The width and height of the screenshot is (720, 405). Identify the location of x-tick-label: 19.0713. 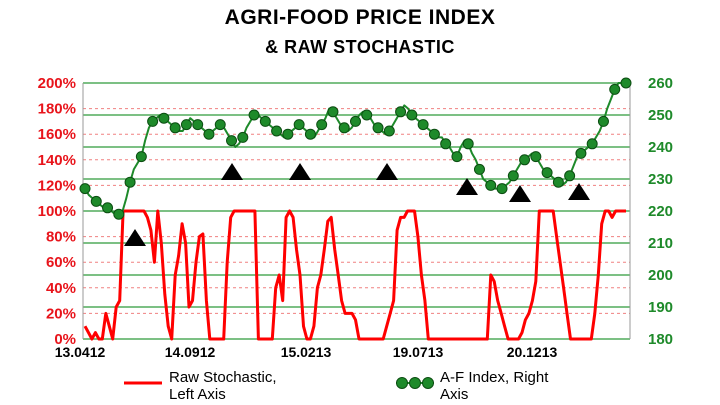
(418, 352).